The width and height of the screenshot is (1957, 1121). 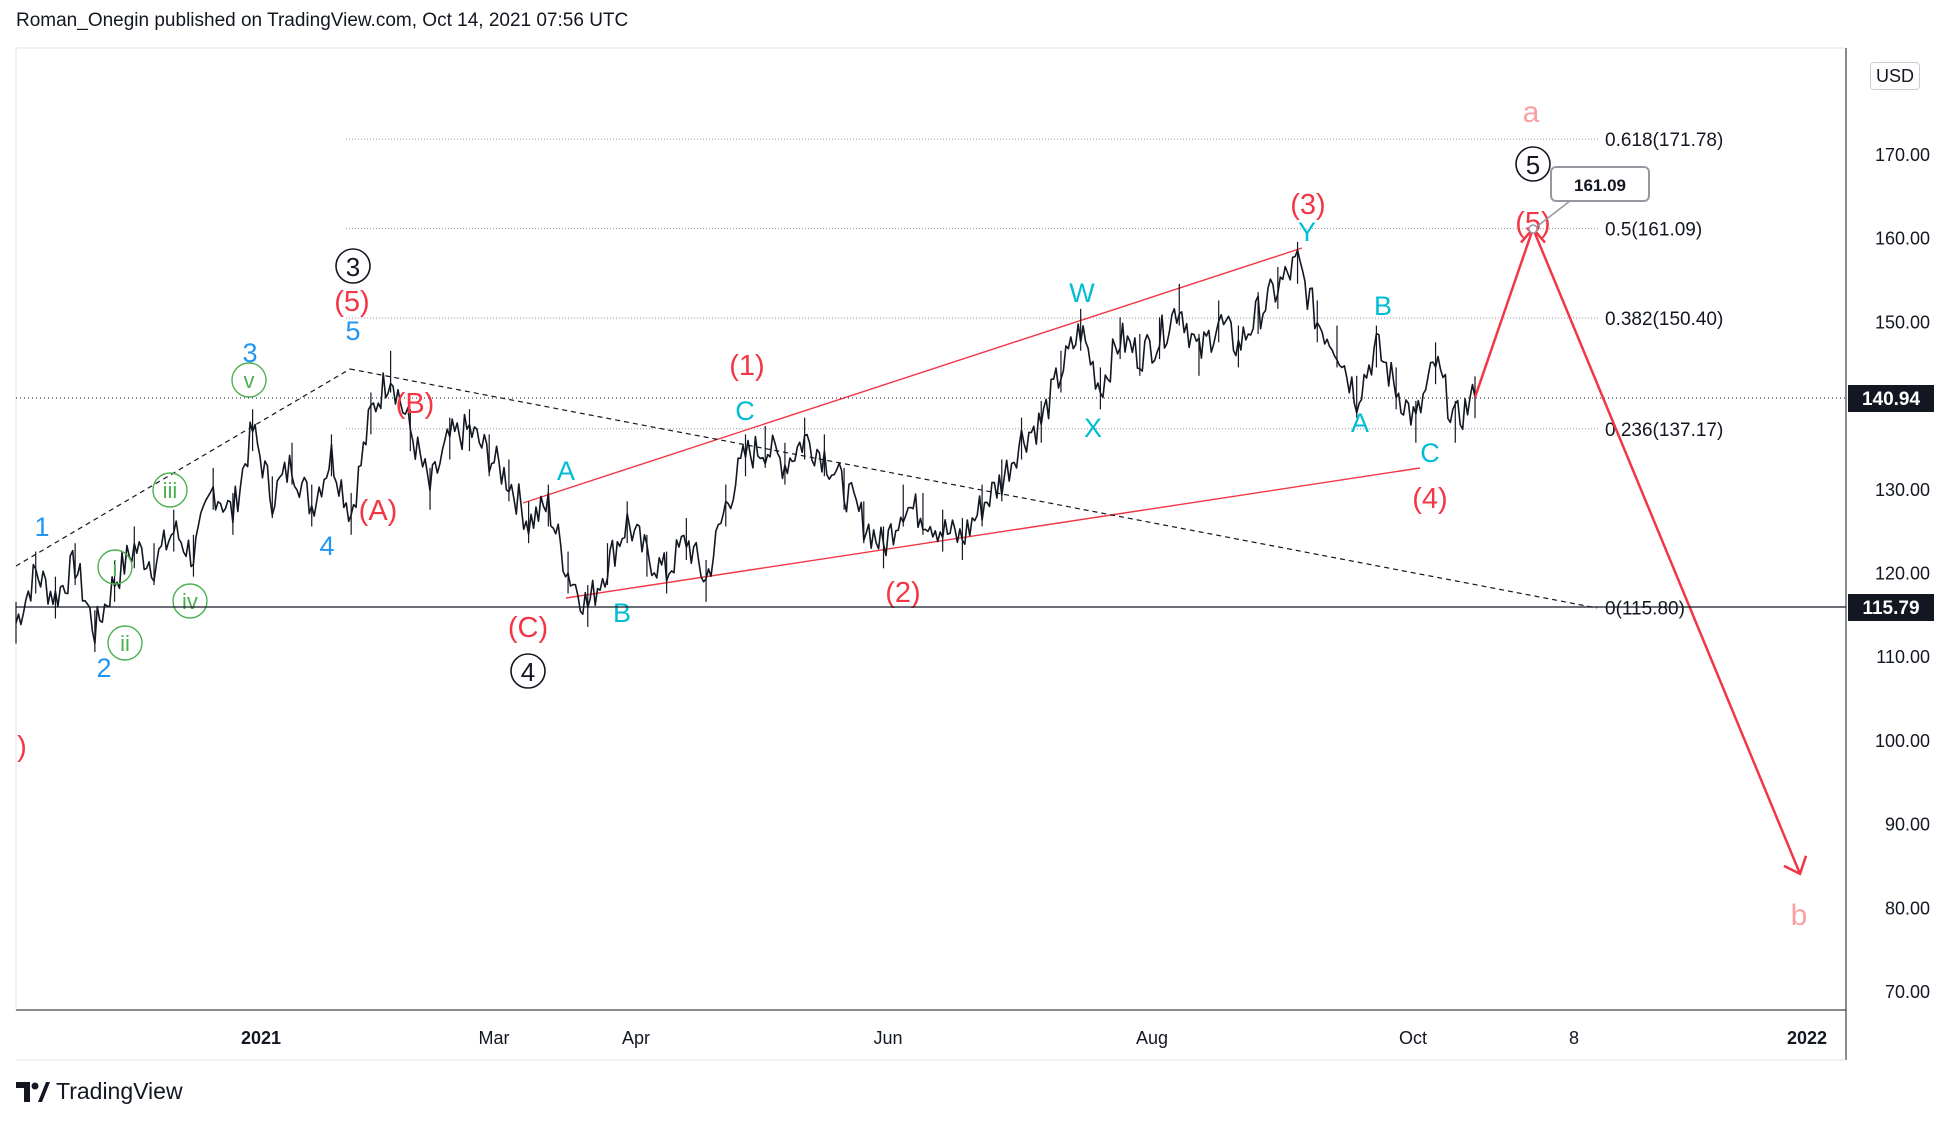 I want to click on wave-label-green-i: i, so click(x=115, y=567).